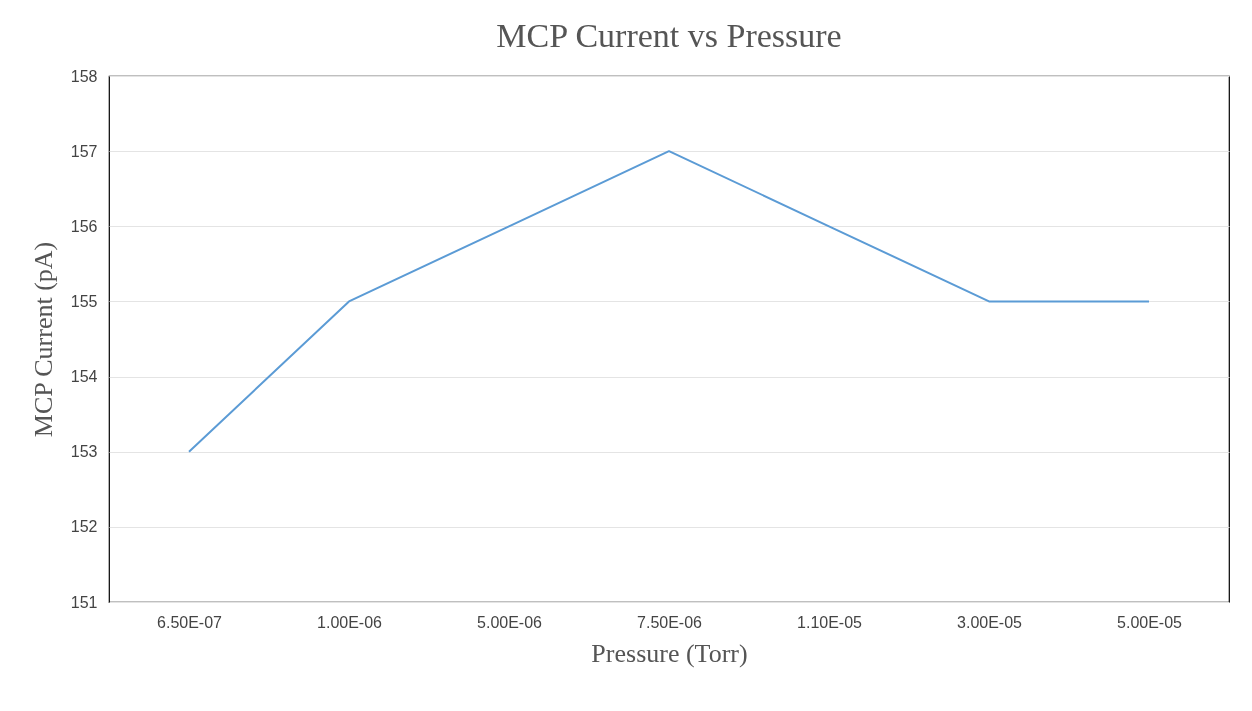  Describe the element at coordinates (84, 452) in the screenshot. I see `y-tick-label: 153` at that location.